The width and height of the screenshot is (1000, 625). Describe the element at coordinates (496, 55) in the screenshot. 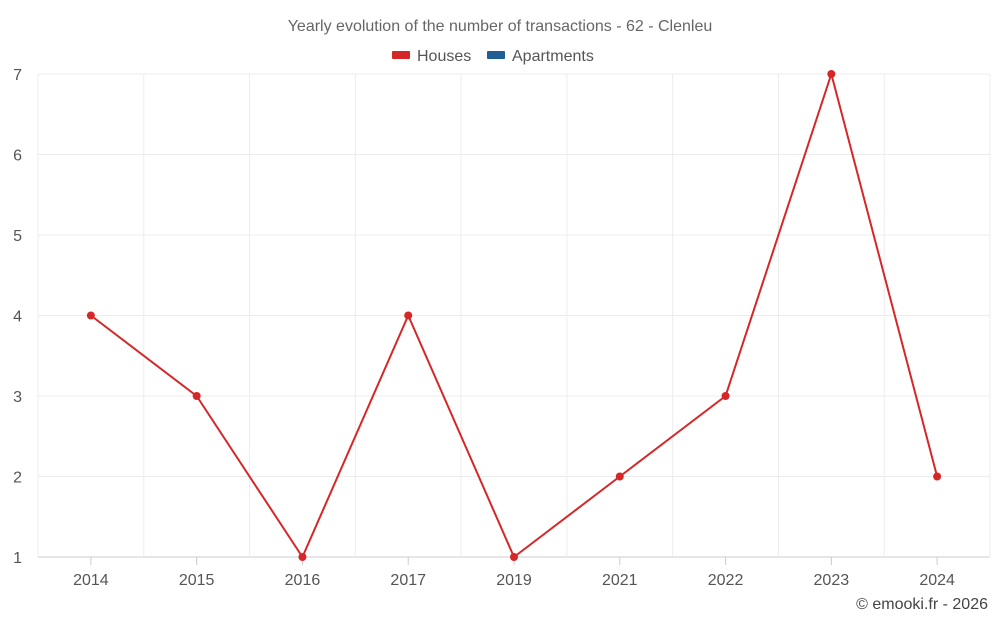

I see `legend-swatch-apartments` at that location.